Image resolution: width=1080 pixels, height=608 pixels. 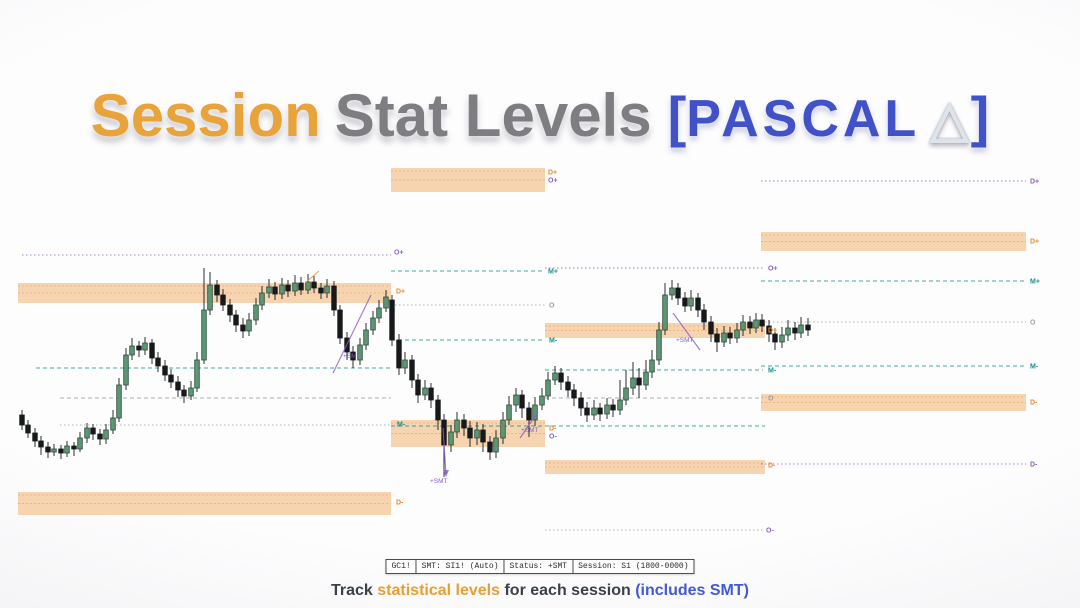 I want to click on title-close-bracket: ], so click(x=980, y=116).